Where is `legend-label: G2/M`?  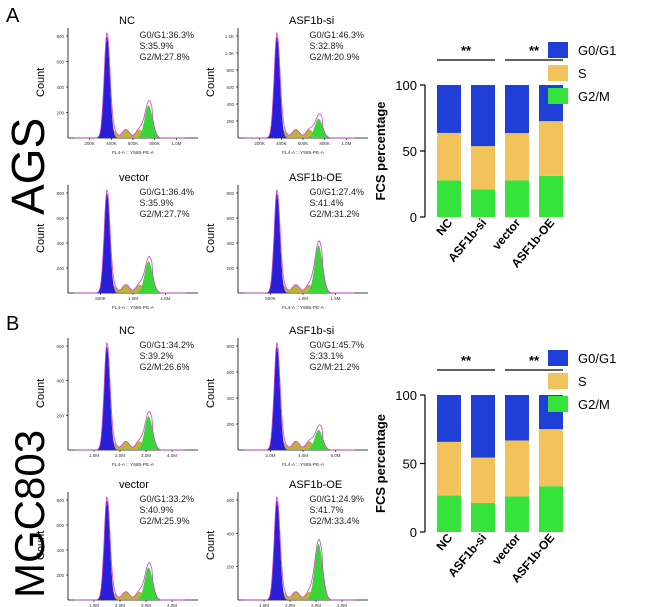 legend-label: G2/M is located at coordinates (594, 404).